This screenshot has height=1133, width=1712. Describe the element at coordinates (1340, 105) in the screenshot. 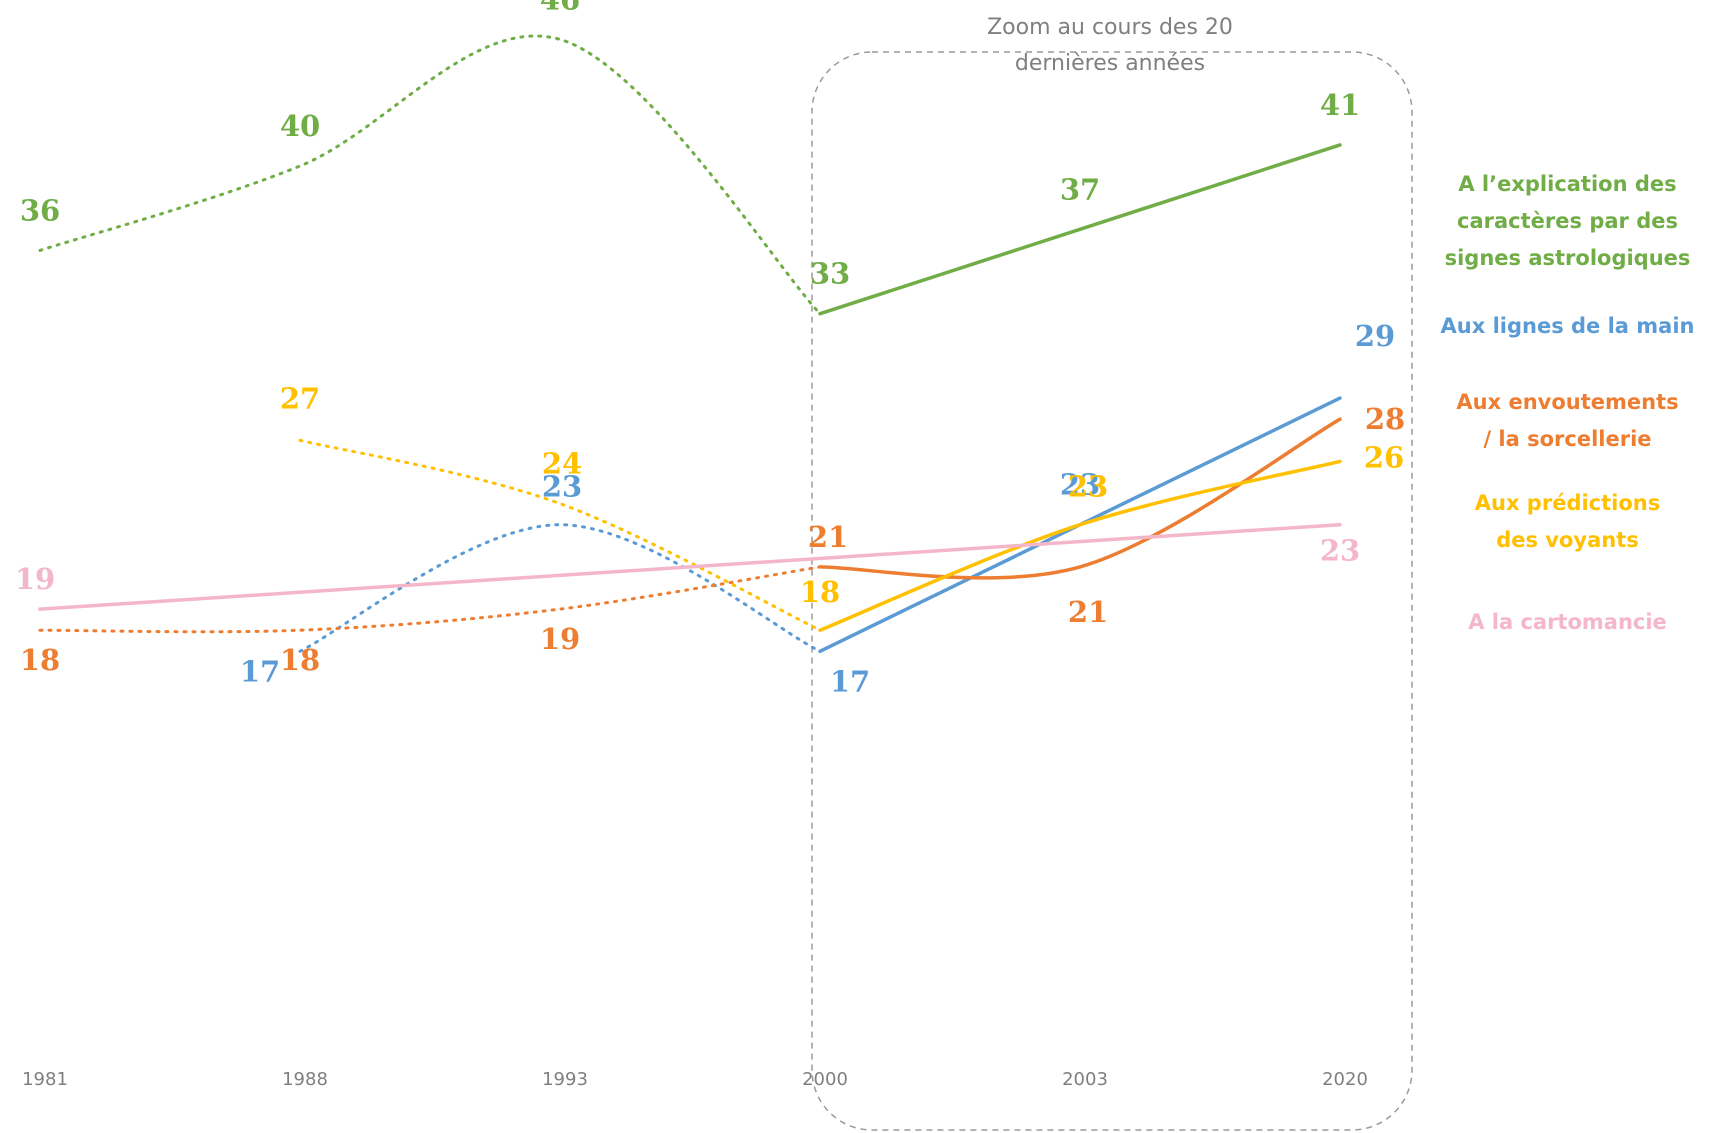

I see `data-label-a-l-explication-des-caracteres-par-des-signes-astrologiques-2020: 41` at that location.